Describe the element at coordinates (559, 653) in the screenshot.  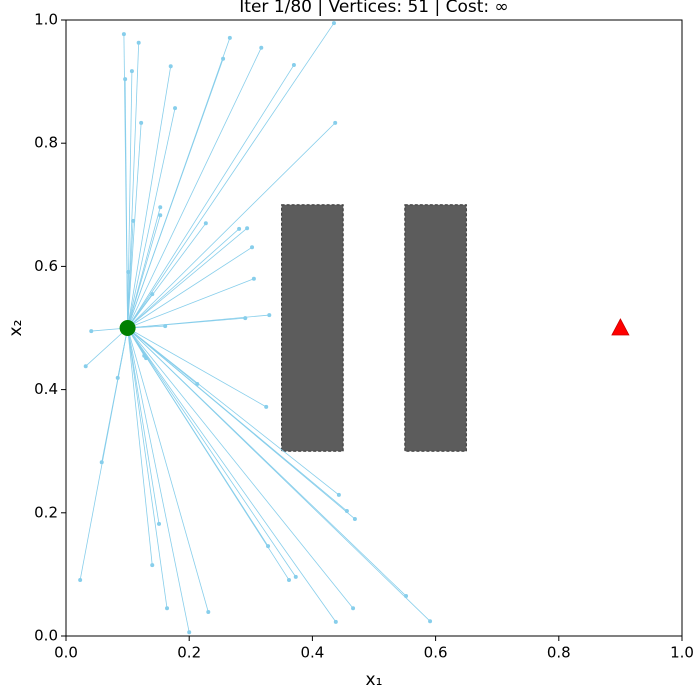
I see `x-tick-label: 0.8` at that location.